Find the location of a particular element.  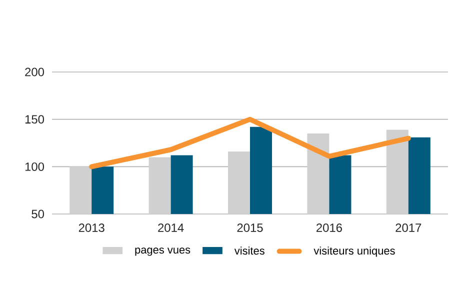

x-tick-label: 2015 is located at coordinates (250, 228).